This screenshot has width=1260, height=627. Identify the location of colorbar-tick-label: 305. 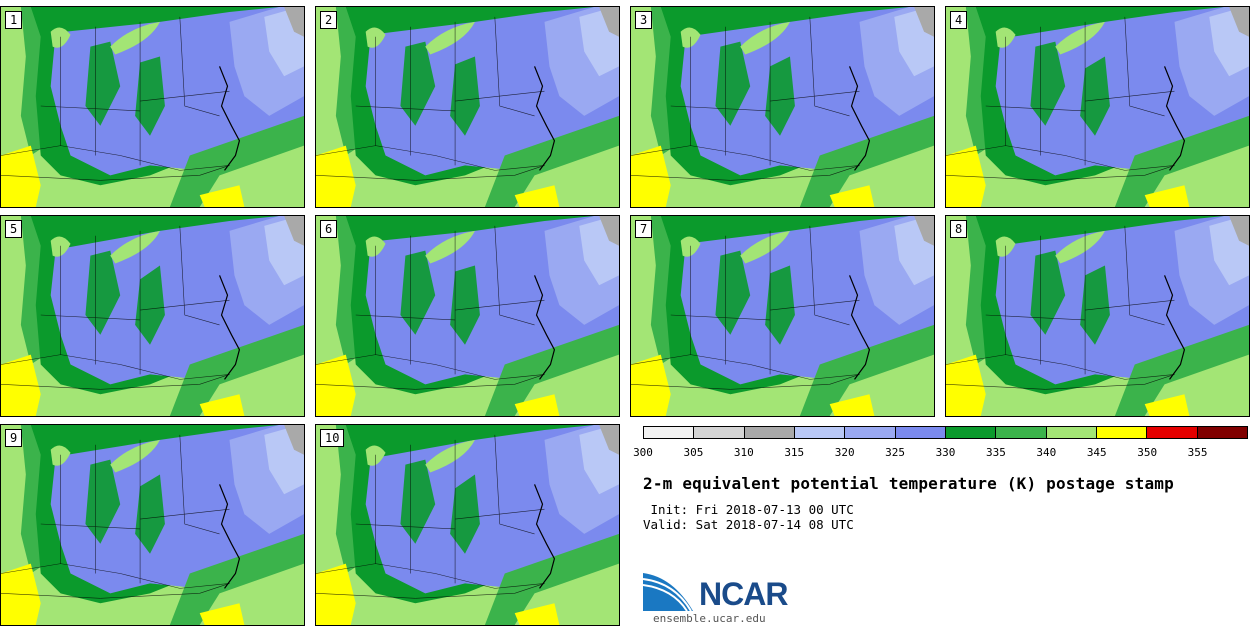
(693, 452).